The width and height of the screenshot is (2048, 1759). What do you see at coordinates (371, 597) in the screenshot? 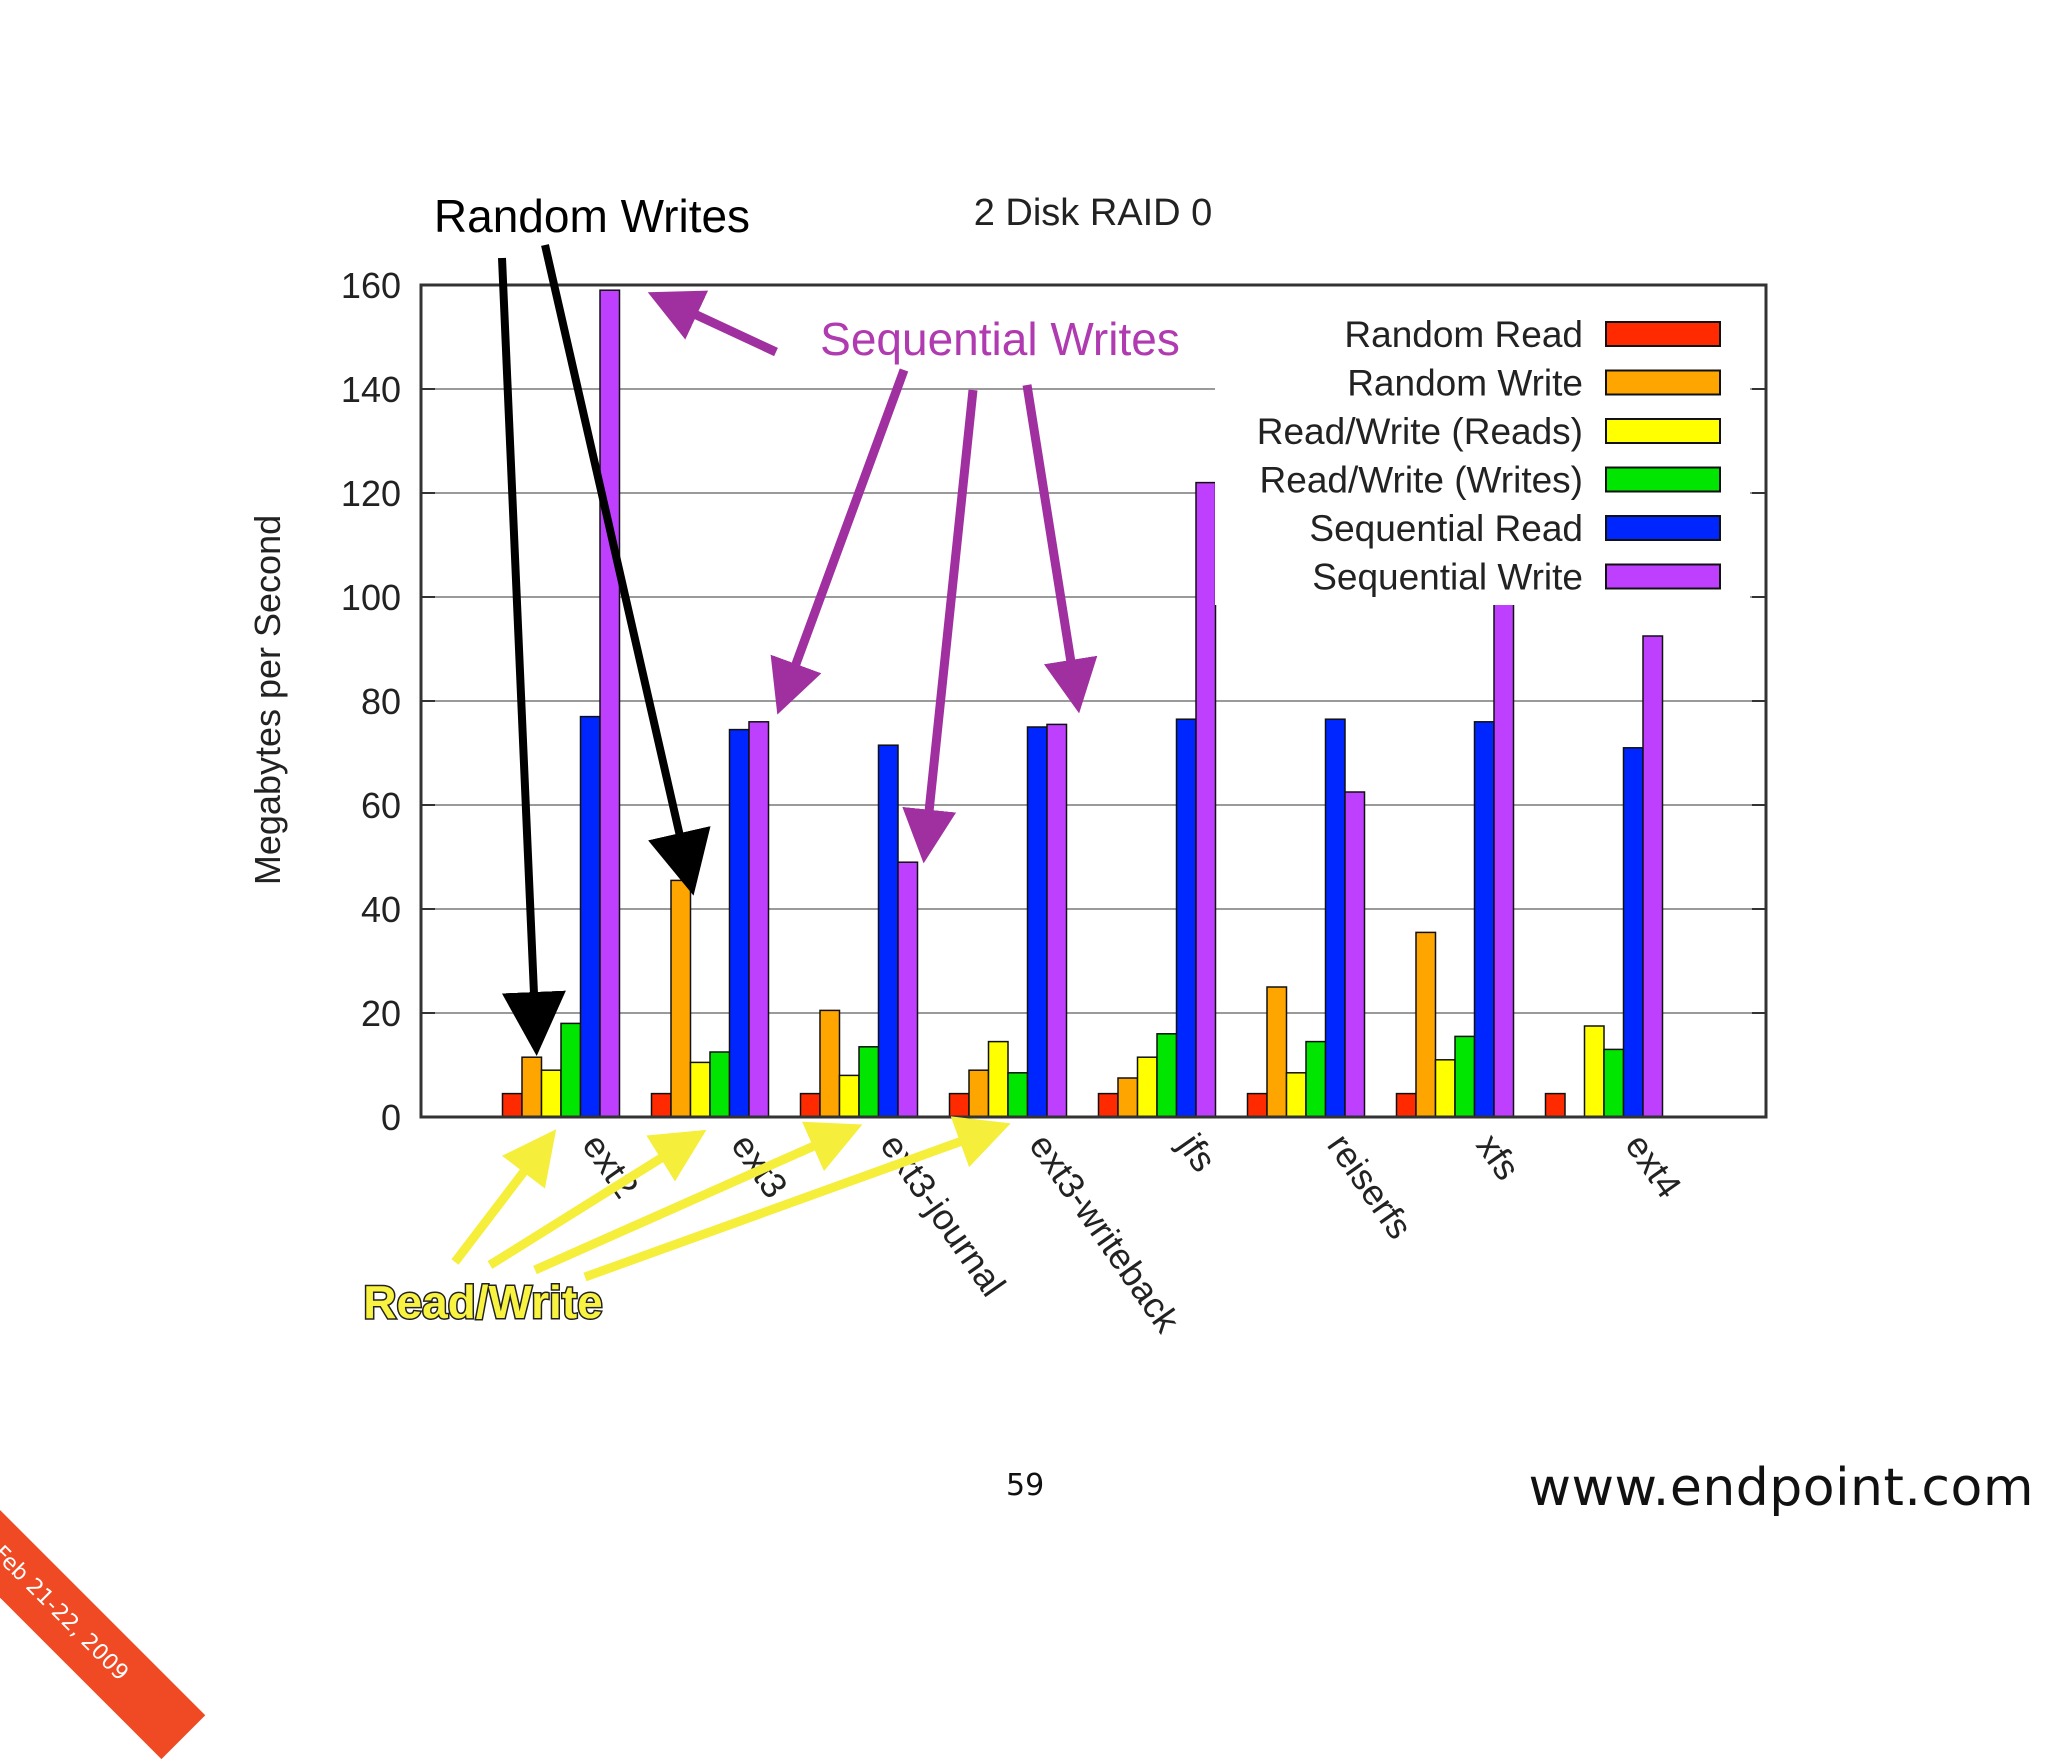
I see `y-tick-label: 100` at bounding box center [371, 597].